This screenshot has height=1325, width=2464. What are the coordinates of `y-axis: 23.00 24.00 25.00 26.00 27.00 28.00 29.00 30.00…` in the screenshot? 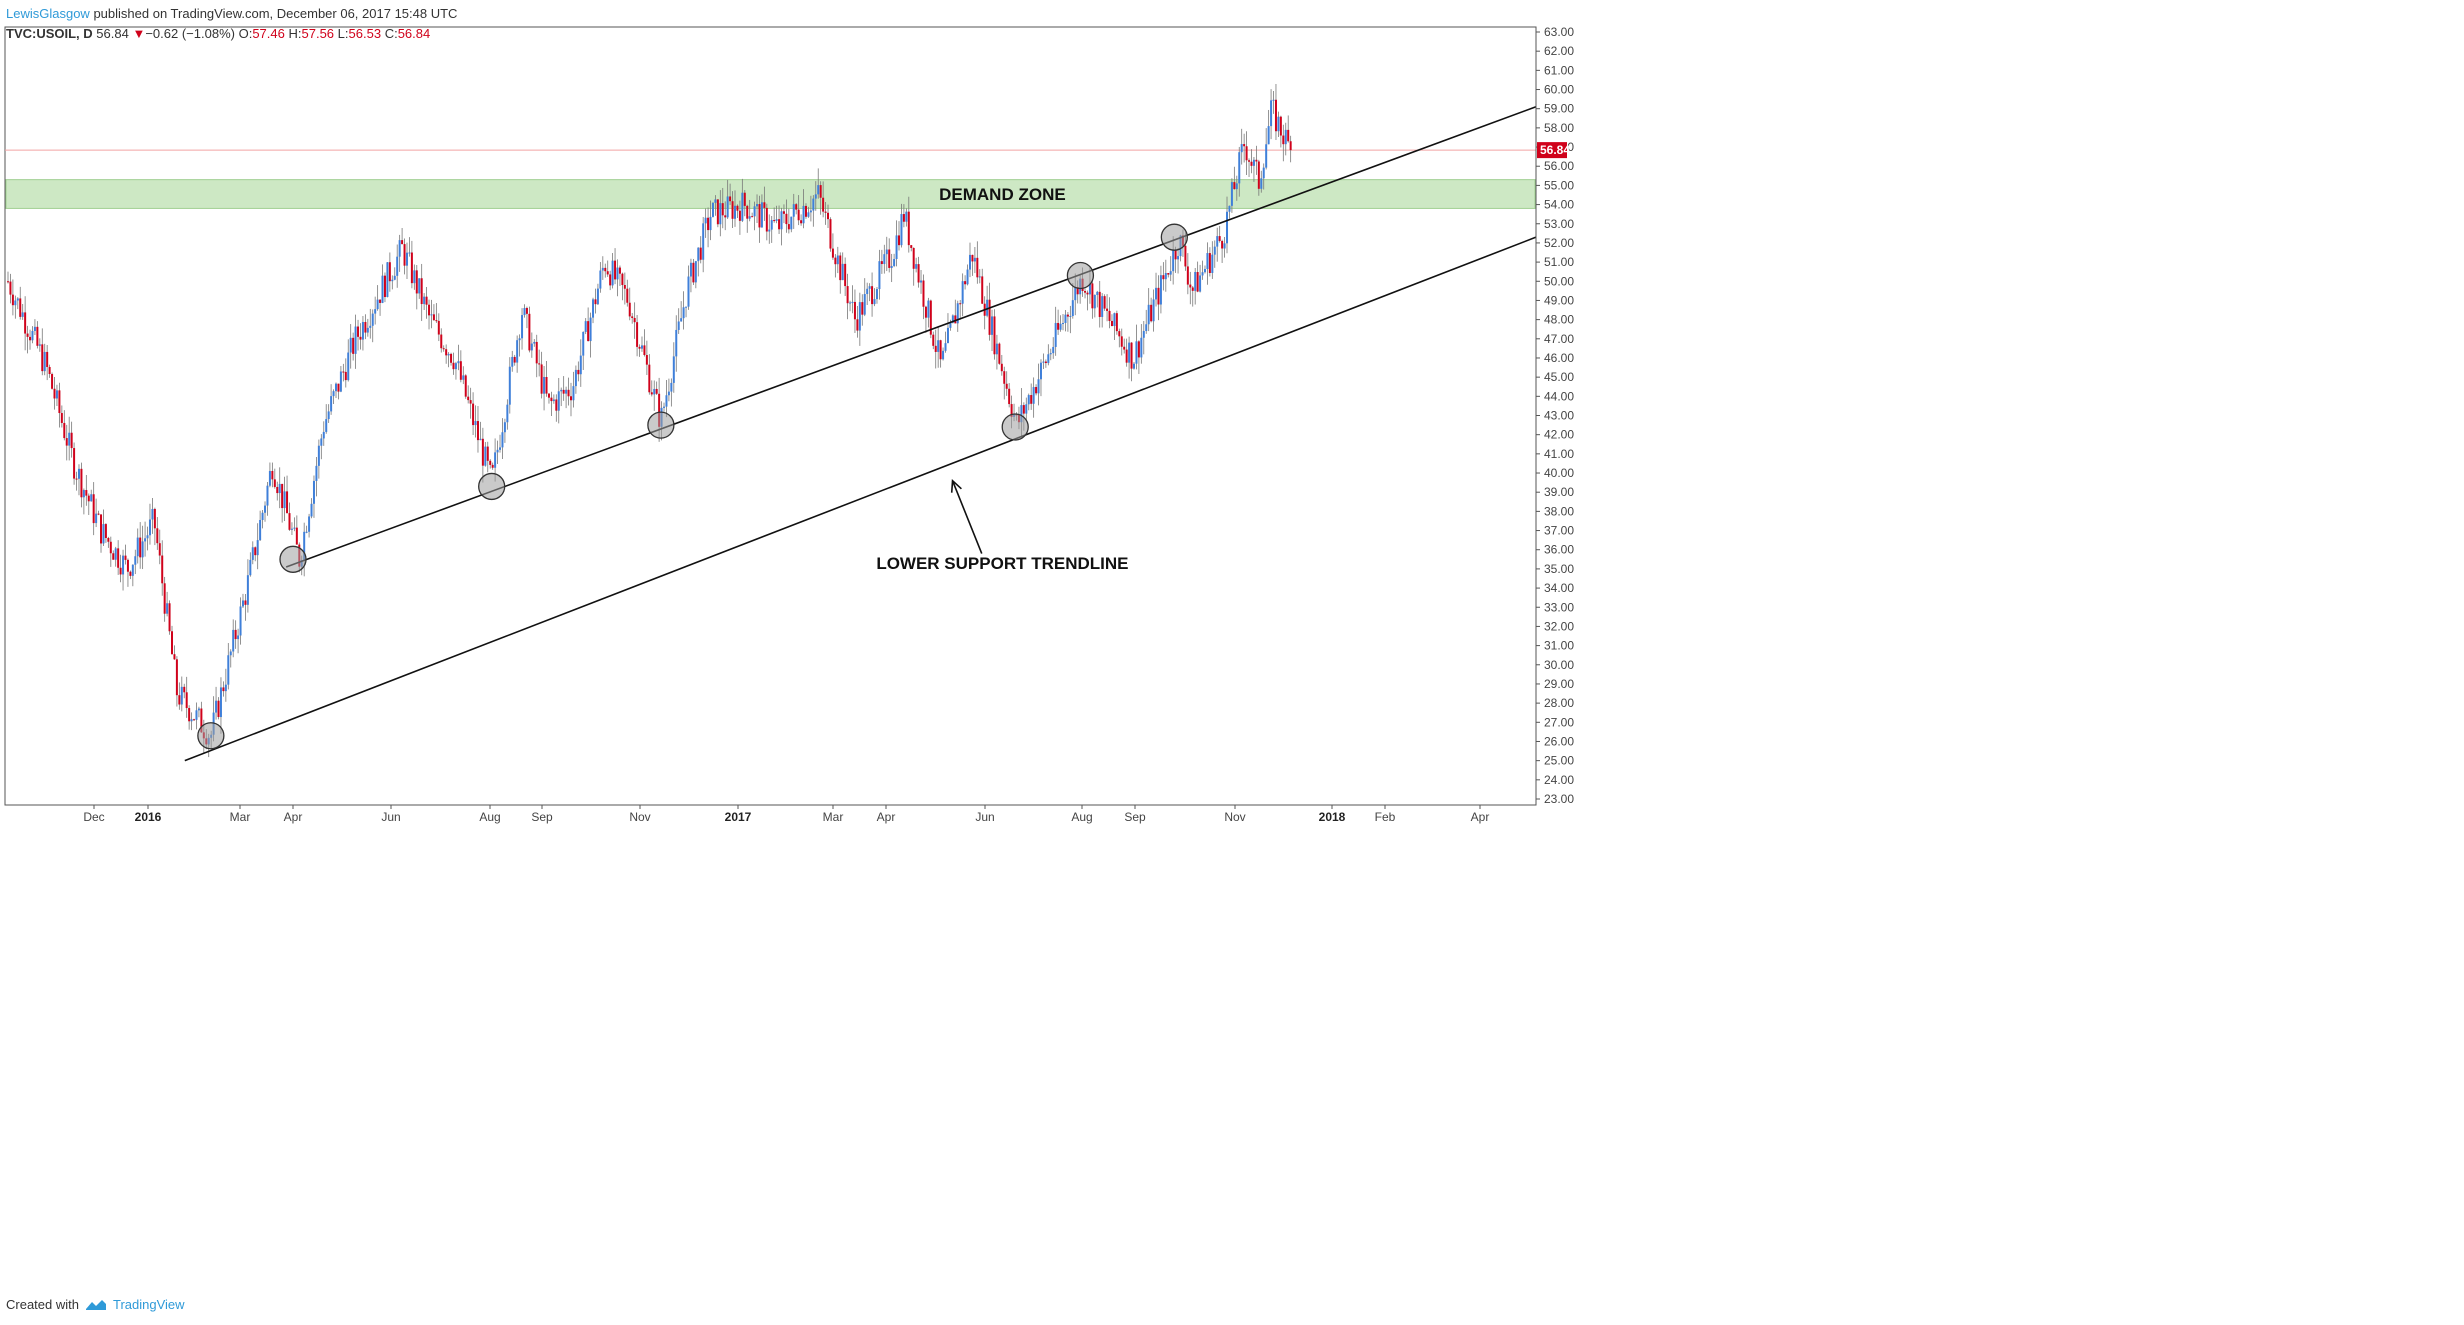 It's located at (1554, 415).